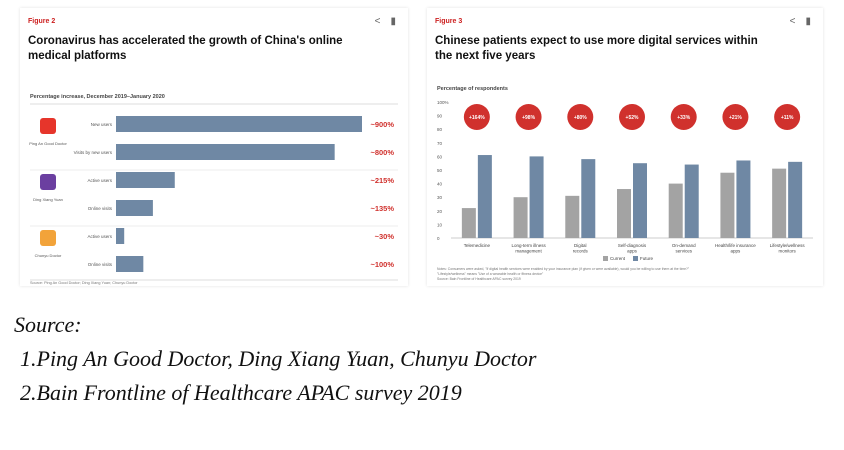 Image resolution: width=844 pixels, height=450 pixels. What do you see at coordinates (635, 258) in the screenshot?
I see `legend-swatch-future` at bounding box center [635, 258].